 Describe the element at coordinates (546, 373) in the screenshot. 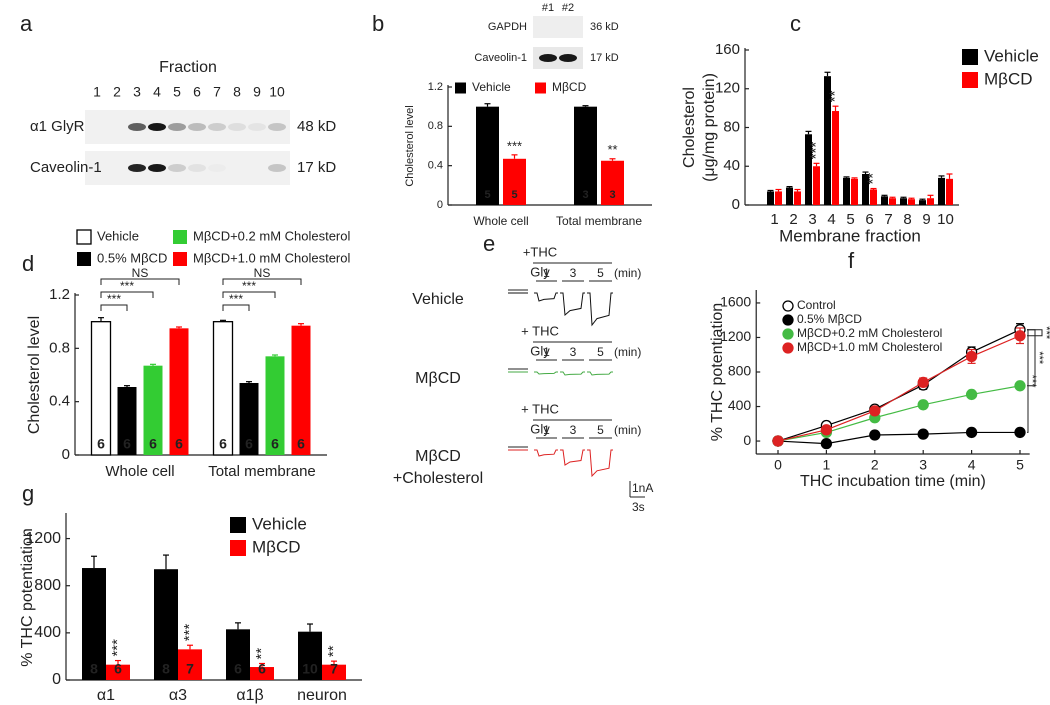

I see `current-trace` at that location.